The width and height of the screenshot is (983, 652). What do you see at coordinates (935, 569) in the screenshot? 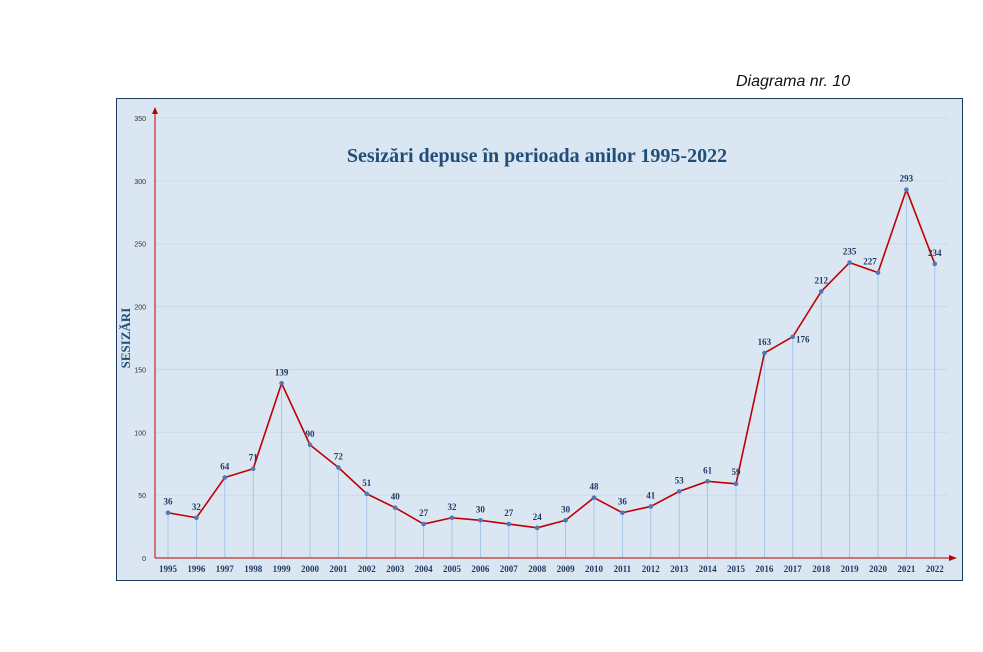
I see `x-tick-label: 2022` at bounding box center [935, 569].